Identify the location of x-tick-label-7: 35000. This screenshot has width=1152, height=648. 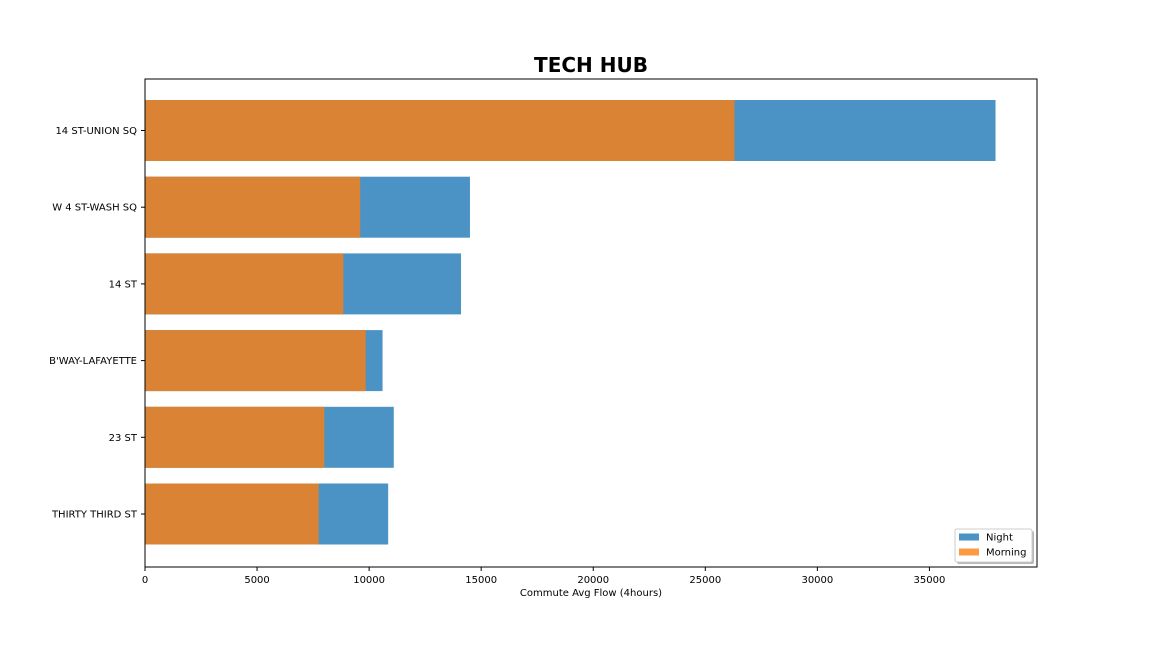
(930, 580).